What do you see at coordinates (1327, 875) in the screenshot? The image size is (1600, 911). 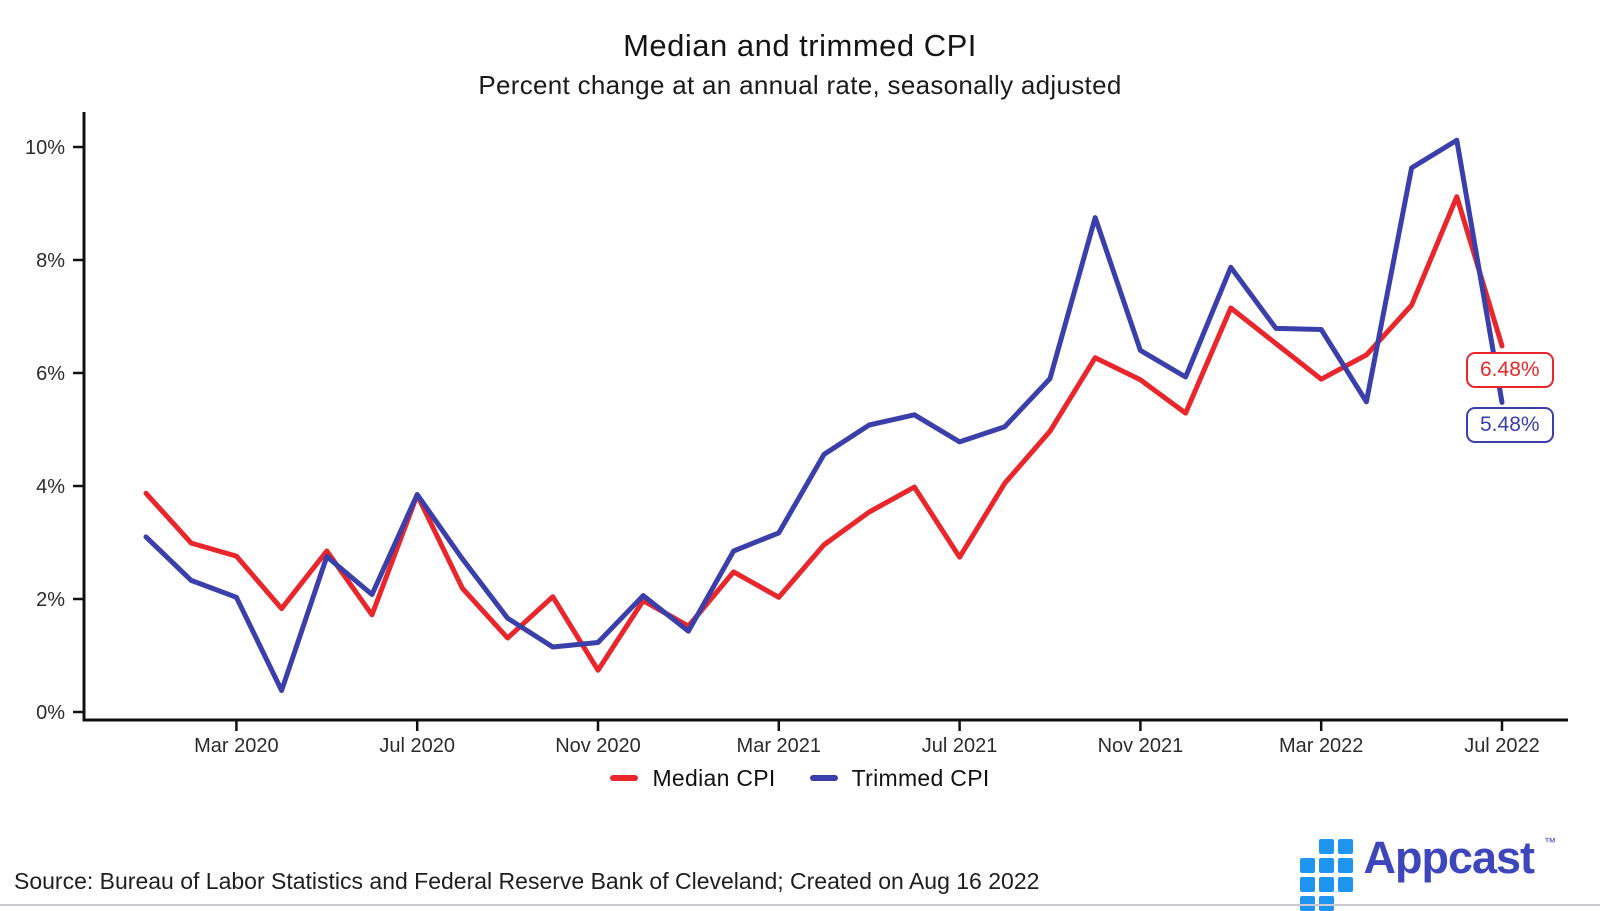 I see `appcast-logo-icon` at bounding box center [1327, 875].